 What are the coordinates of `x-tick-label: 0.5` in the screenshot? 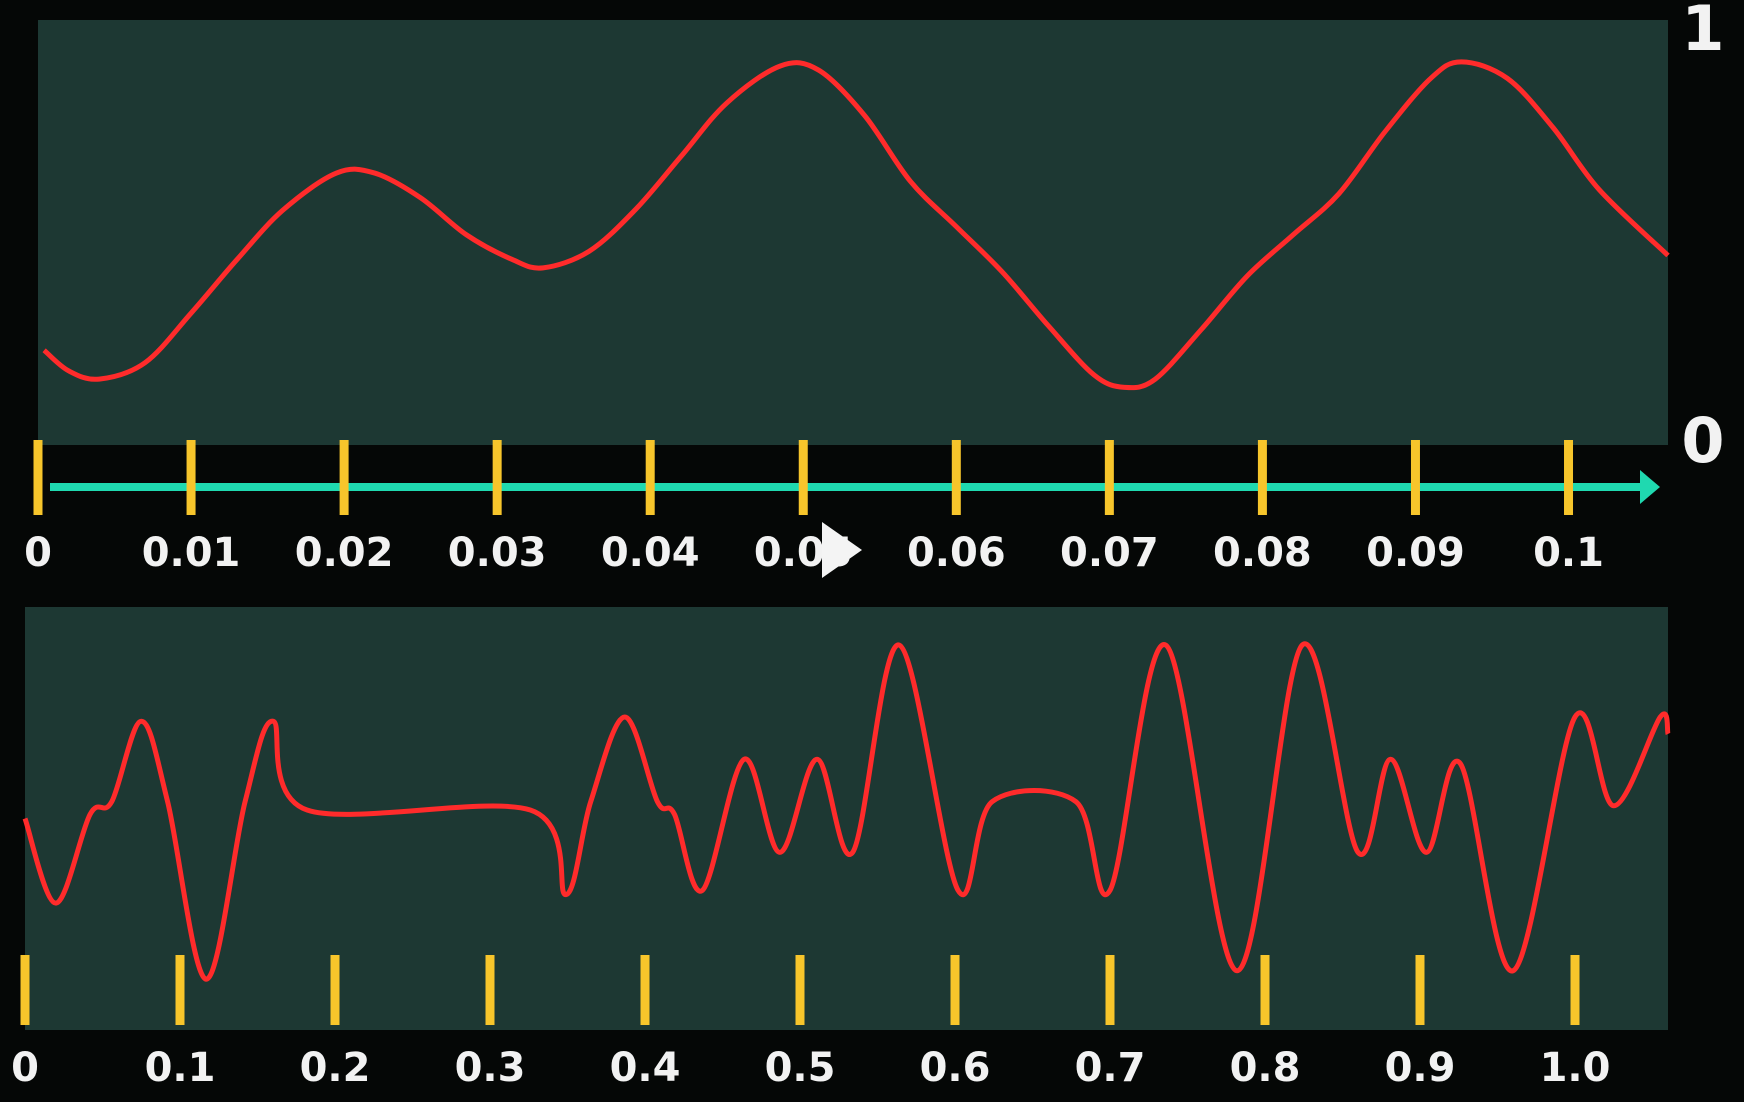 It's located at (800, 1068).